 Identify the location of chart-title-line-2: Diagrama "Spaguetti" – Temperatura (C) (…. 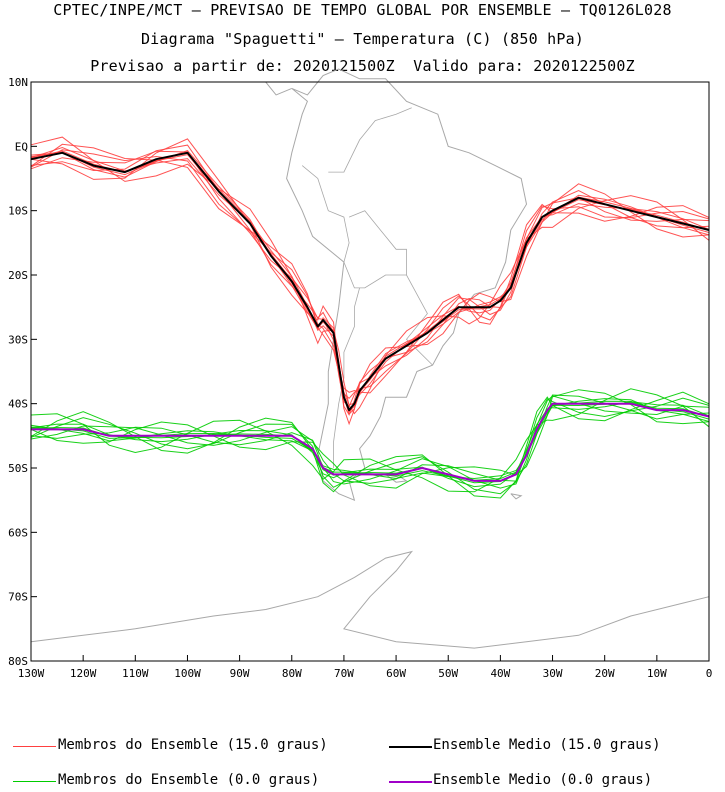
(362, 39).